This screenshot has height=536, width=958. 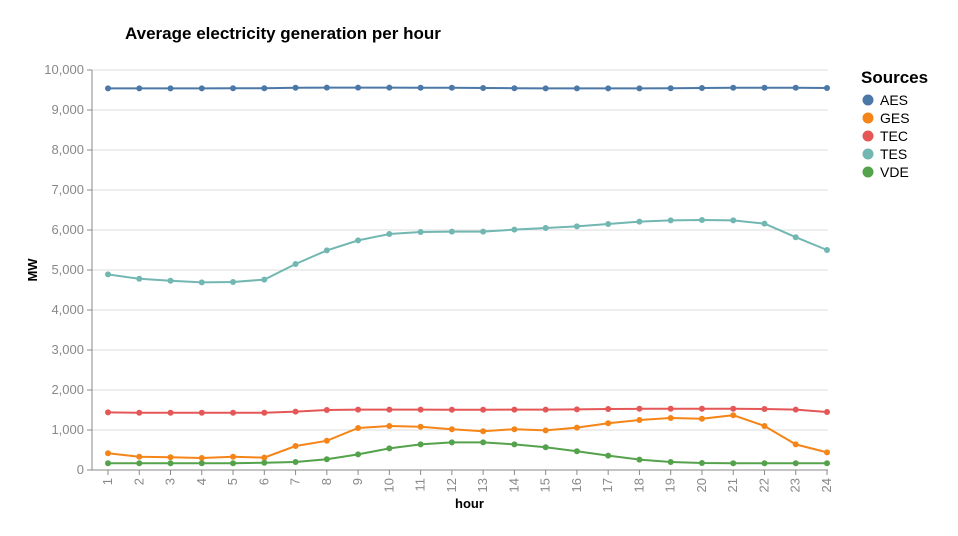 What do you see at coordinates (469, 503) in the screenshot?
I see `x-axis-title: hour` at bounding box center [469, 503].